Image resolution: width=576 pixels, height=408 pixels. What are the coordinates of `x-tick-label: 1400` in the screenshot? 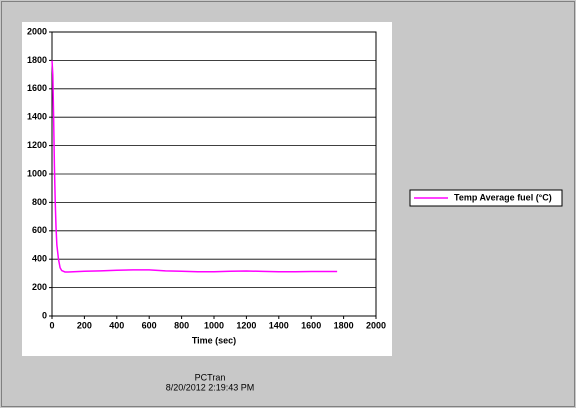 It's located at (279, 325).